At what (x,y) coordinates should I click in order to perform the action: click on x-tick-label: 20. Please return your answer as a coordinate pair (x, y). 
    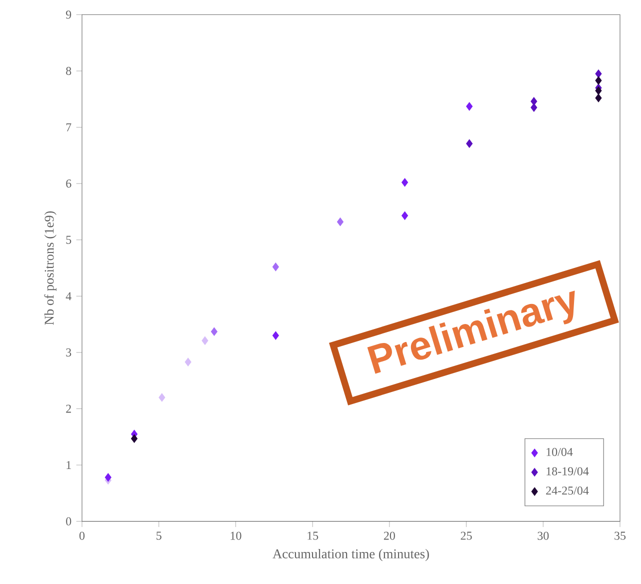
    Looking at the image, I should click on (389, 536).